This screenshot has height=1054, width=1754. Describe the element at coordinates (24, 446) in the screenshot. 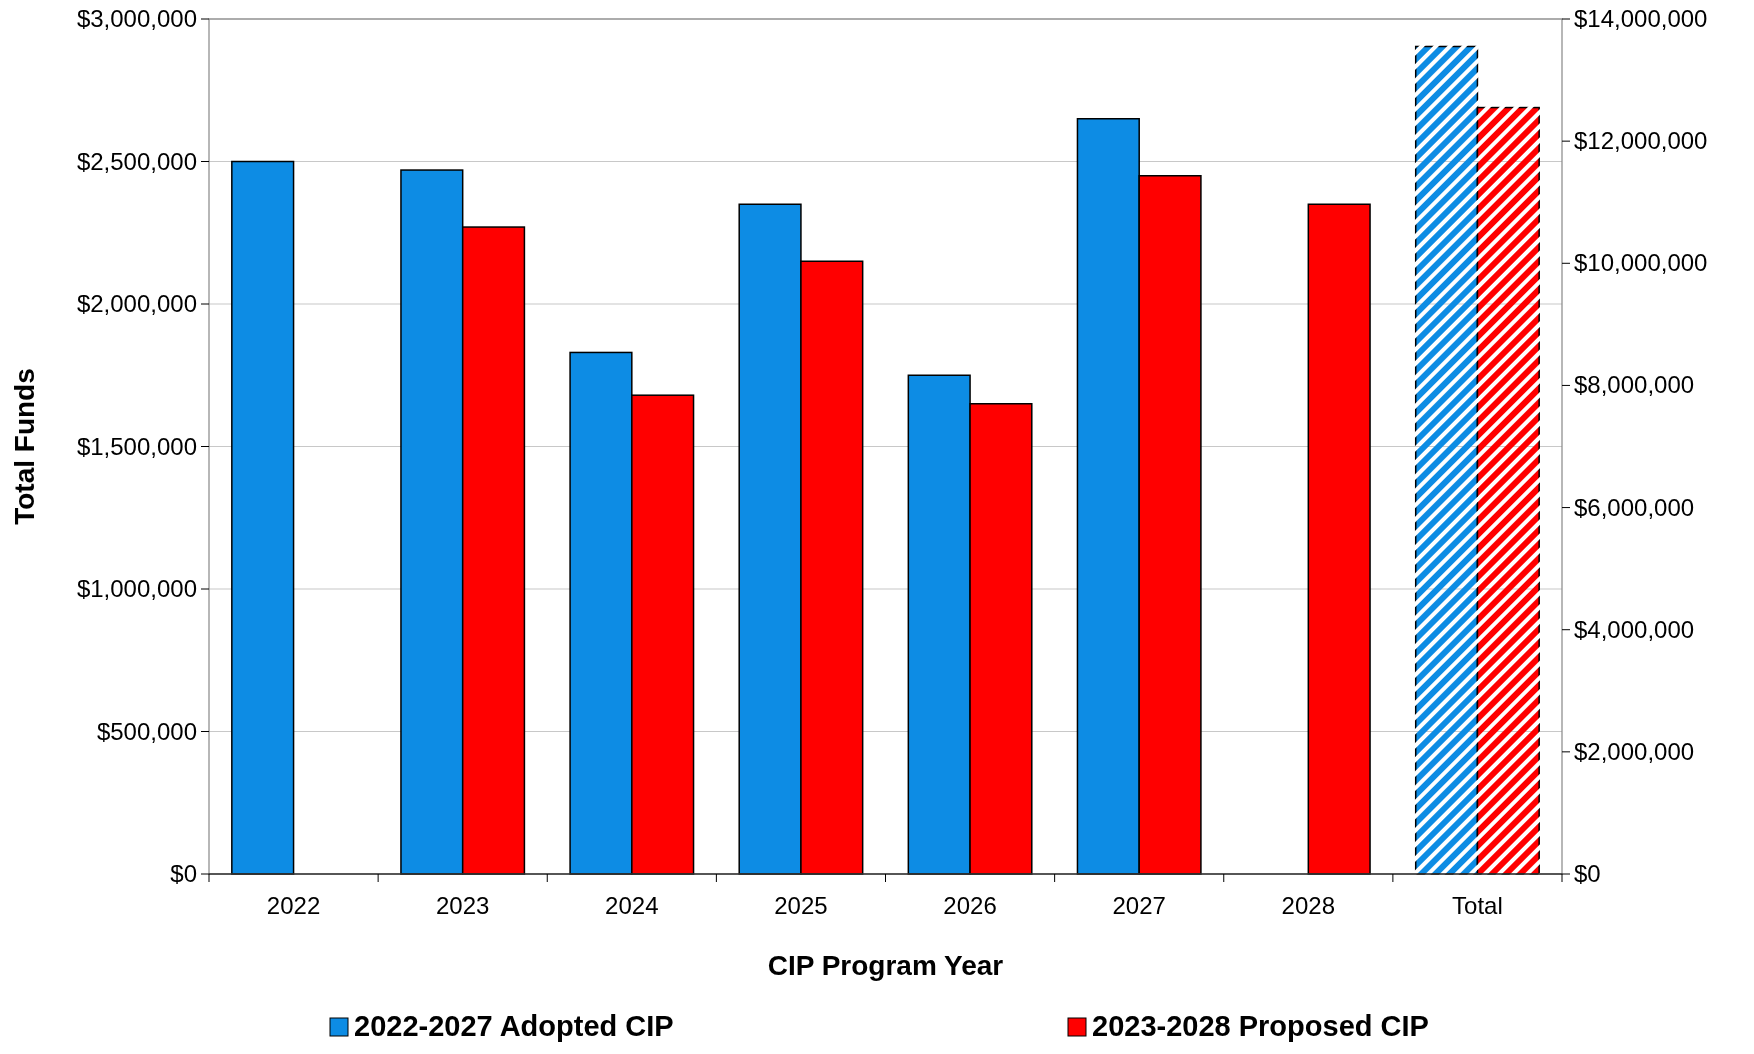

I see `y-axis-title: Total Funds` at that location.